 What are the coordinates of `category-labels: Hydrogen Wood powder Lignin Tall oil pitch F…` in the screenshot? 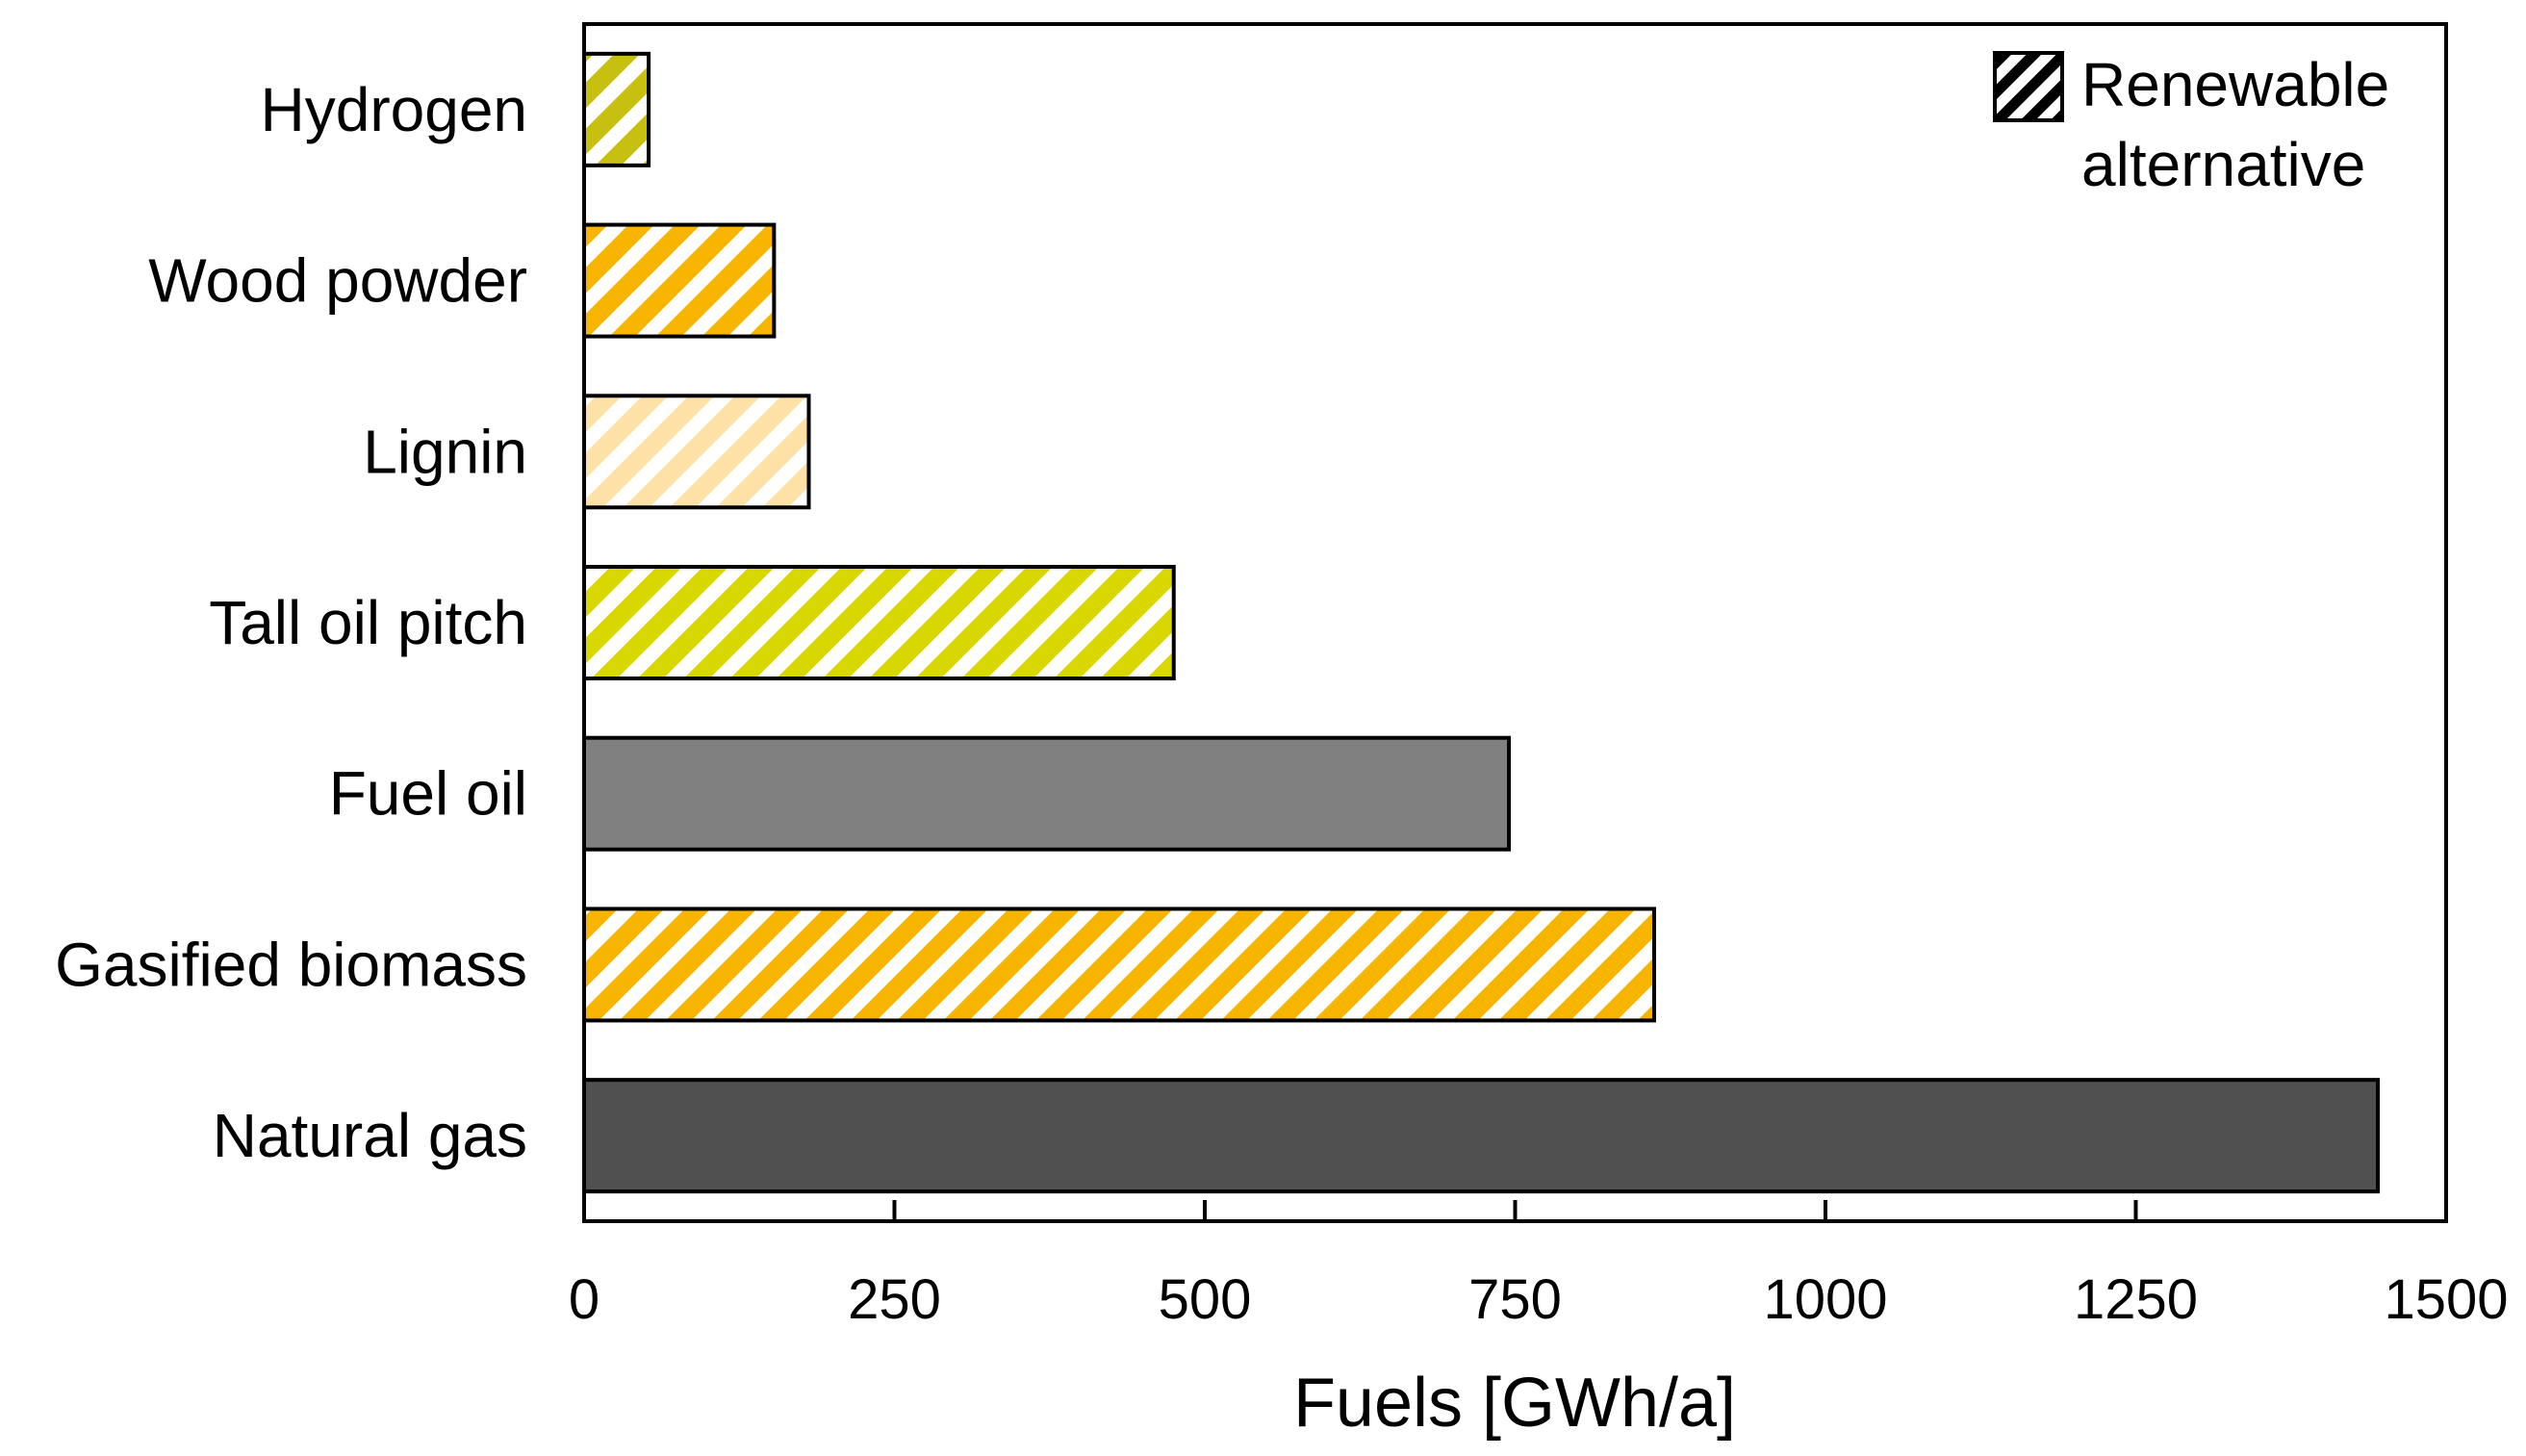 It's located at (291, 623).